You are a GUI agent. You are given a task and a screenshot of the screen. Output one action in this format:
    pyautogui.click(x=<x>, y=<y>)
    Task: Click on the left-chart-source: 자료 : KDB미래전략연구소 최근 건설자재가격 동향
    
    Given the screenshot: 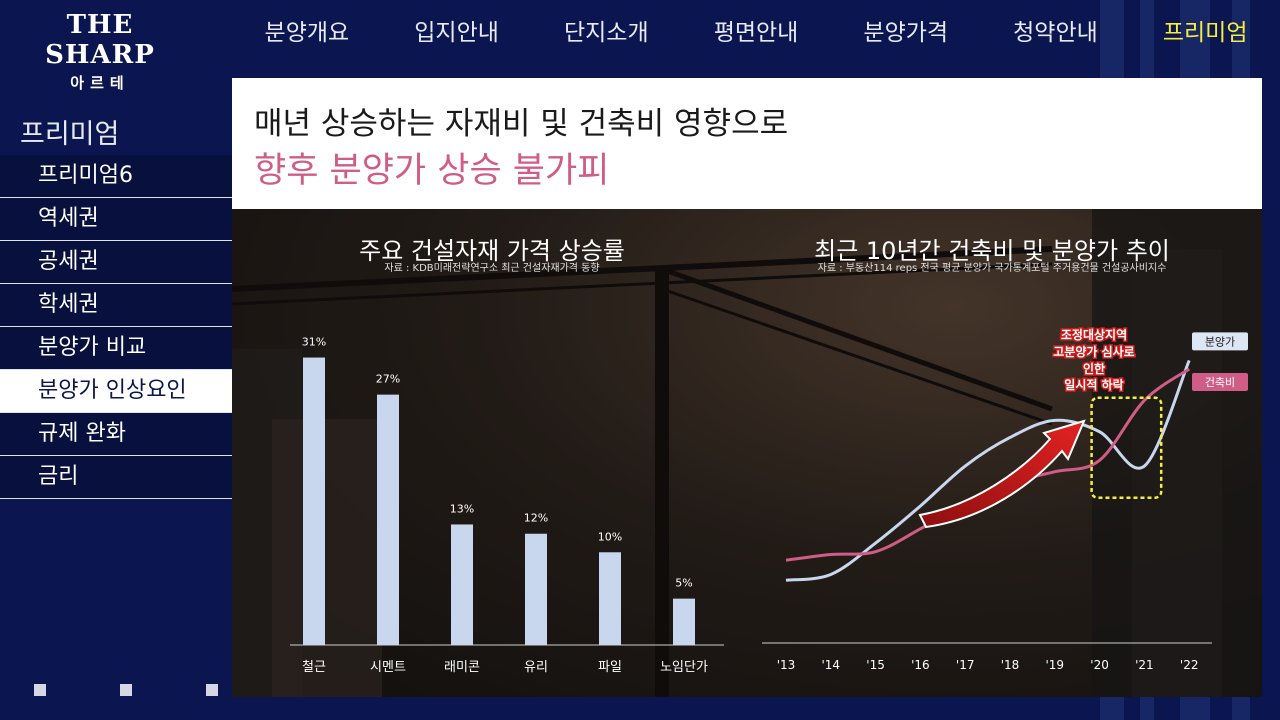 What is the action you would take?
    pyautogui.click(x=492, y=268)
    